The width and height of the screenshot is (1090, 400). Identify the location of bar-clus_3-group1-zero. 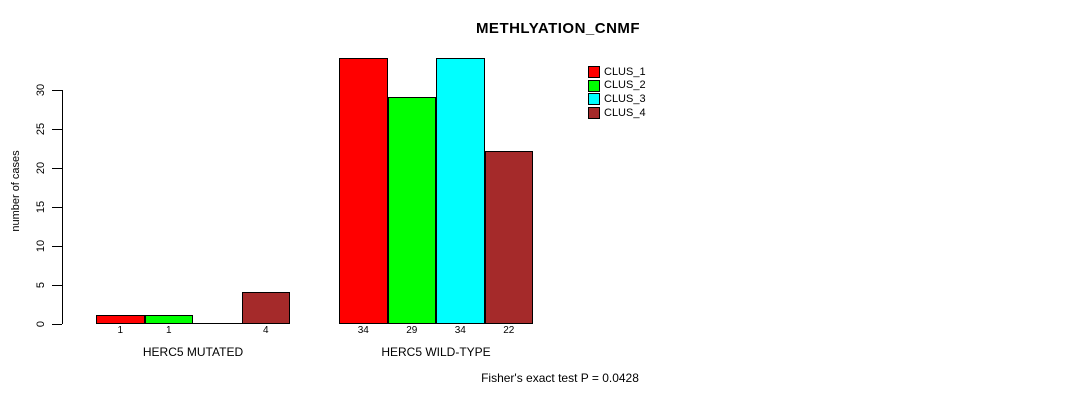
(217, 323).